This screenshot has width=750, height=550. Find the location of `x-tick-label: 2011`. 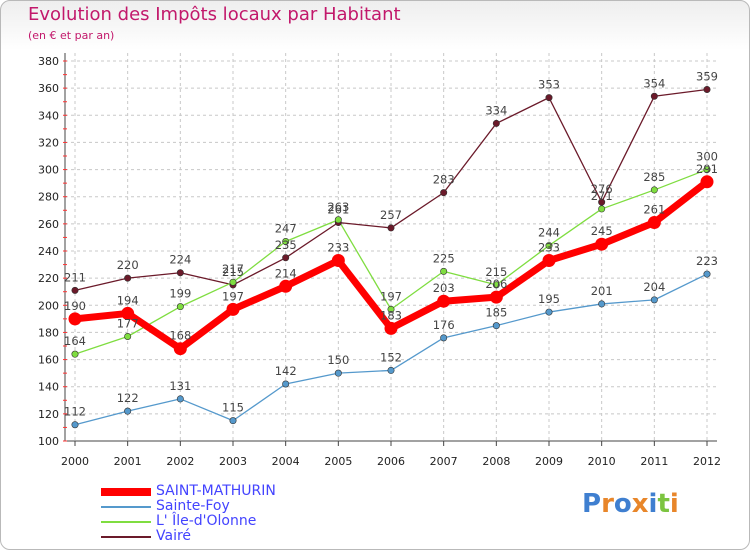

x-tick-label: 2011 is located at coordinates (654, 461).